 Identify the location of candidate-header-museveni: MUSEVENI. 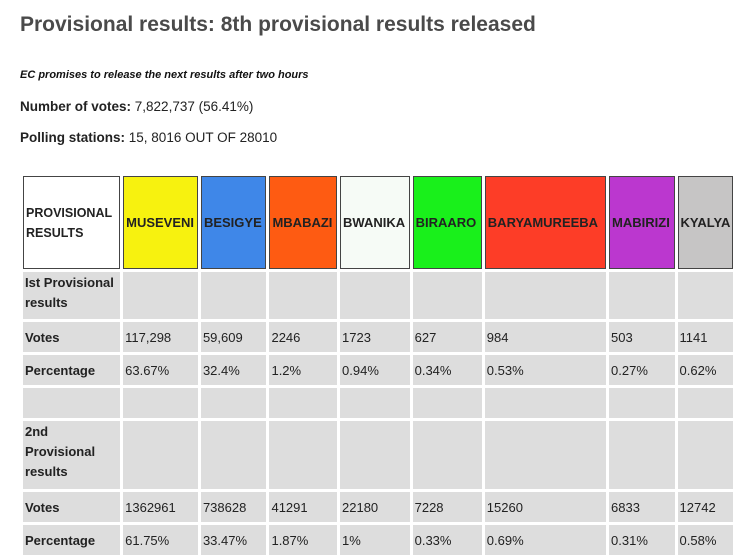
(160, 222).